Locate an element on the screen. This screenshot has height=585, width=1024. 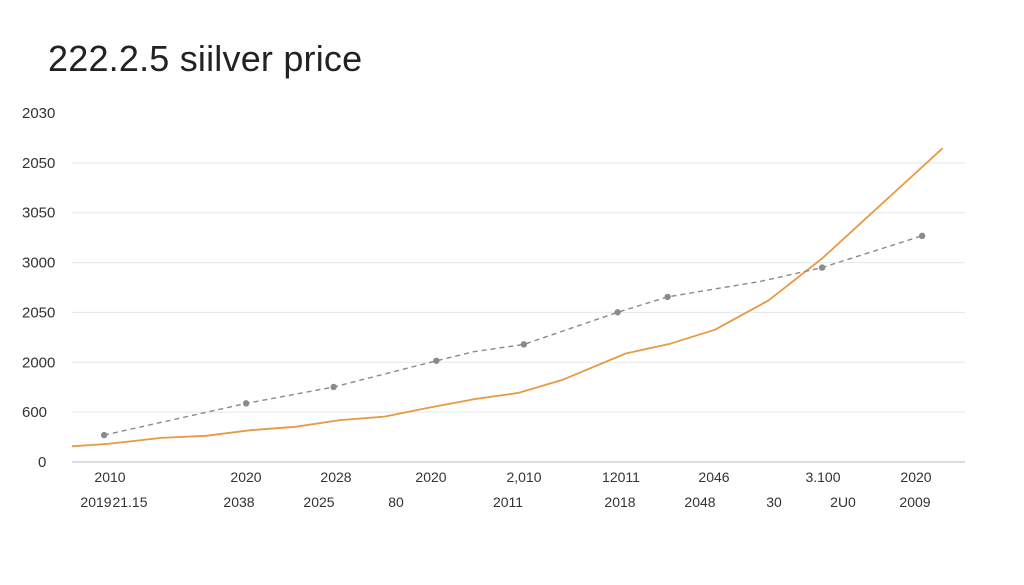
x-tick-label: 2010 is located at coordinates (109, 477).